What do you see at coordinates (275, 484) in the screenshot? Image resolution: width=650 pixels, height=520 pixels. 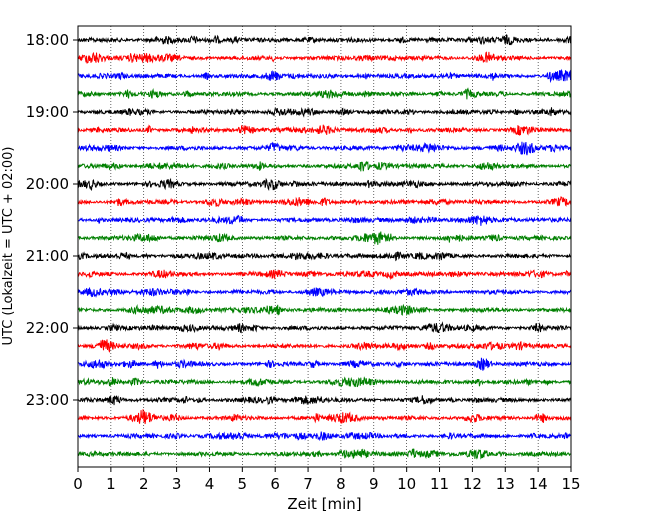 I see `x-tick-label: 6` at bounding box center [275, 484].